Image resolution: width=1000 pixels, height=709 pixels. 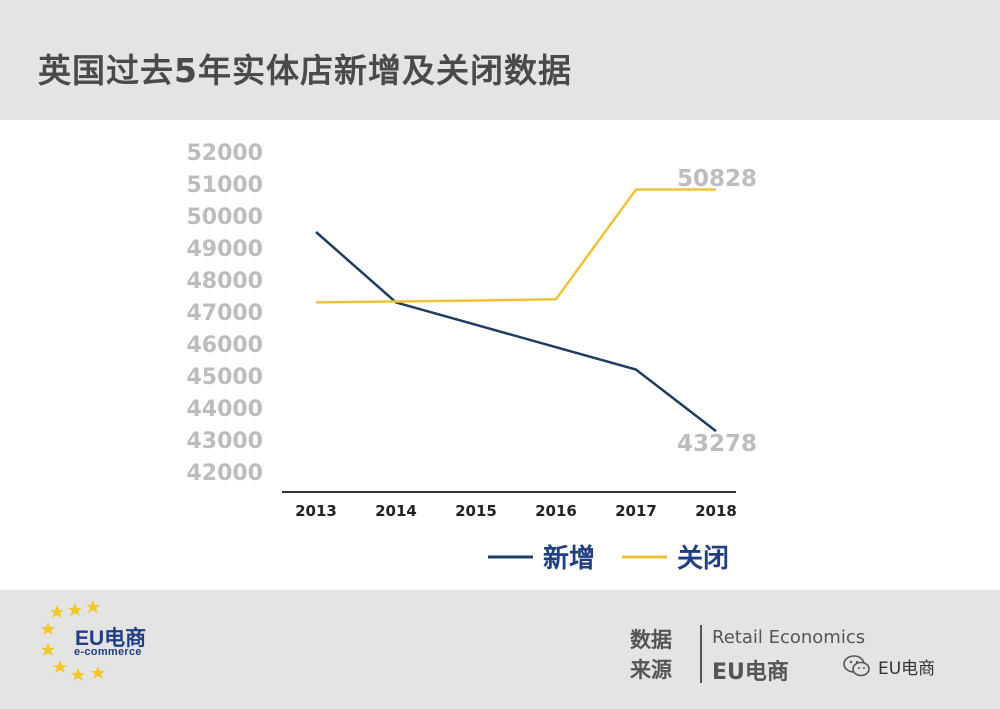 What do you see at coordinates (224, 153) in the screenshot?
I see `y-tick-label: 52000` at bounding box center [224, 153].